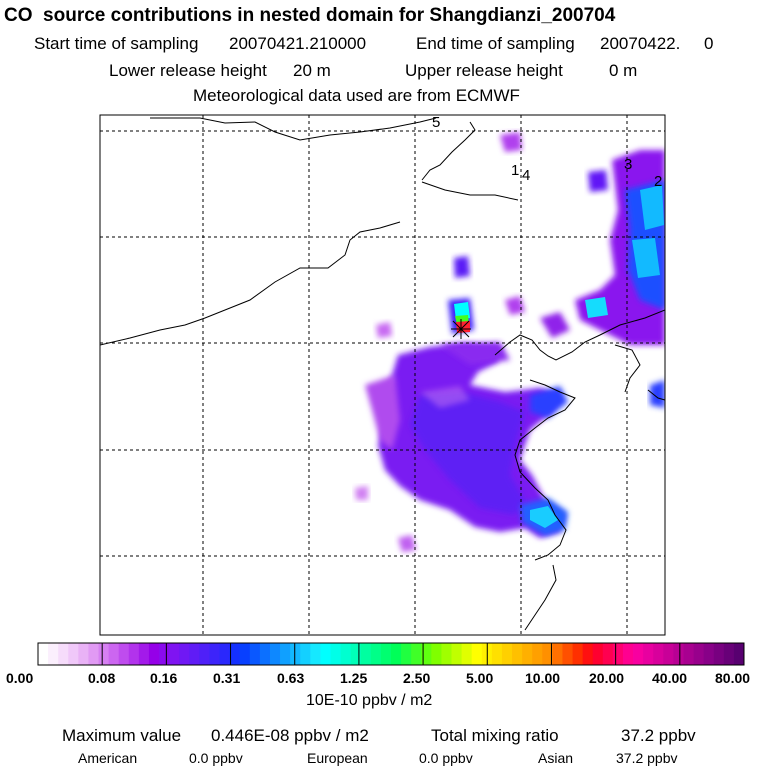  Describe the element at coordinates (445, 397) in the screenshot. I see `plume-light` at that location.